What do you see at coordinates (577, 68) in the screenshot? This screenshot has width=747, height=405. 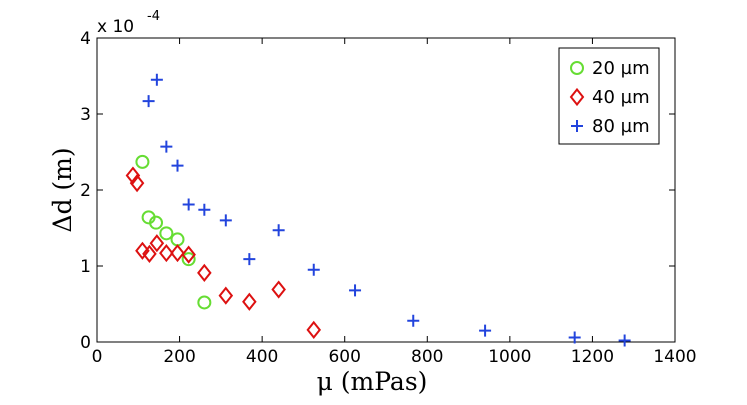 I see `legend-marker-circle` at bounding box center [577, 68].